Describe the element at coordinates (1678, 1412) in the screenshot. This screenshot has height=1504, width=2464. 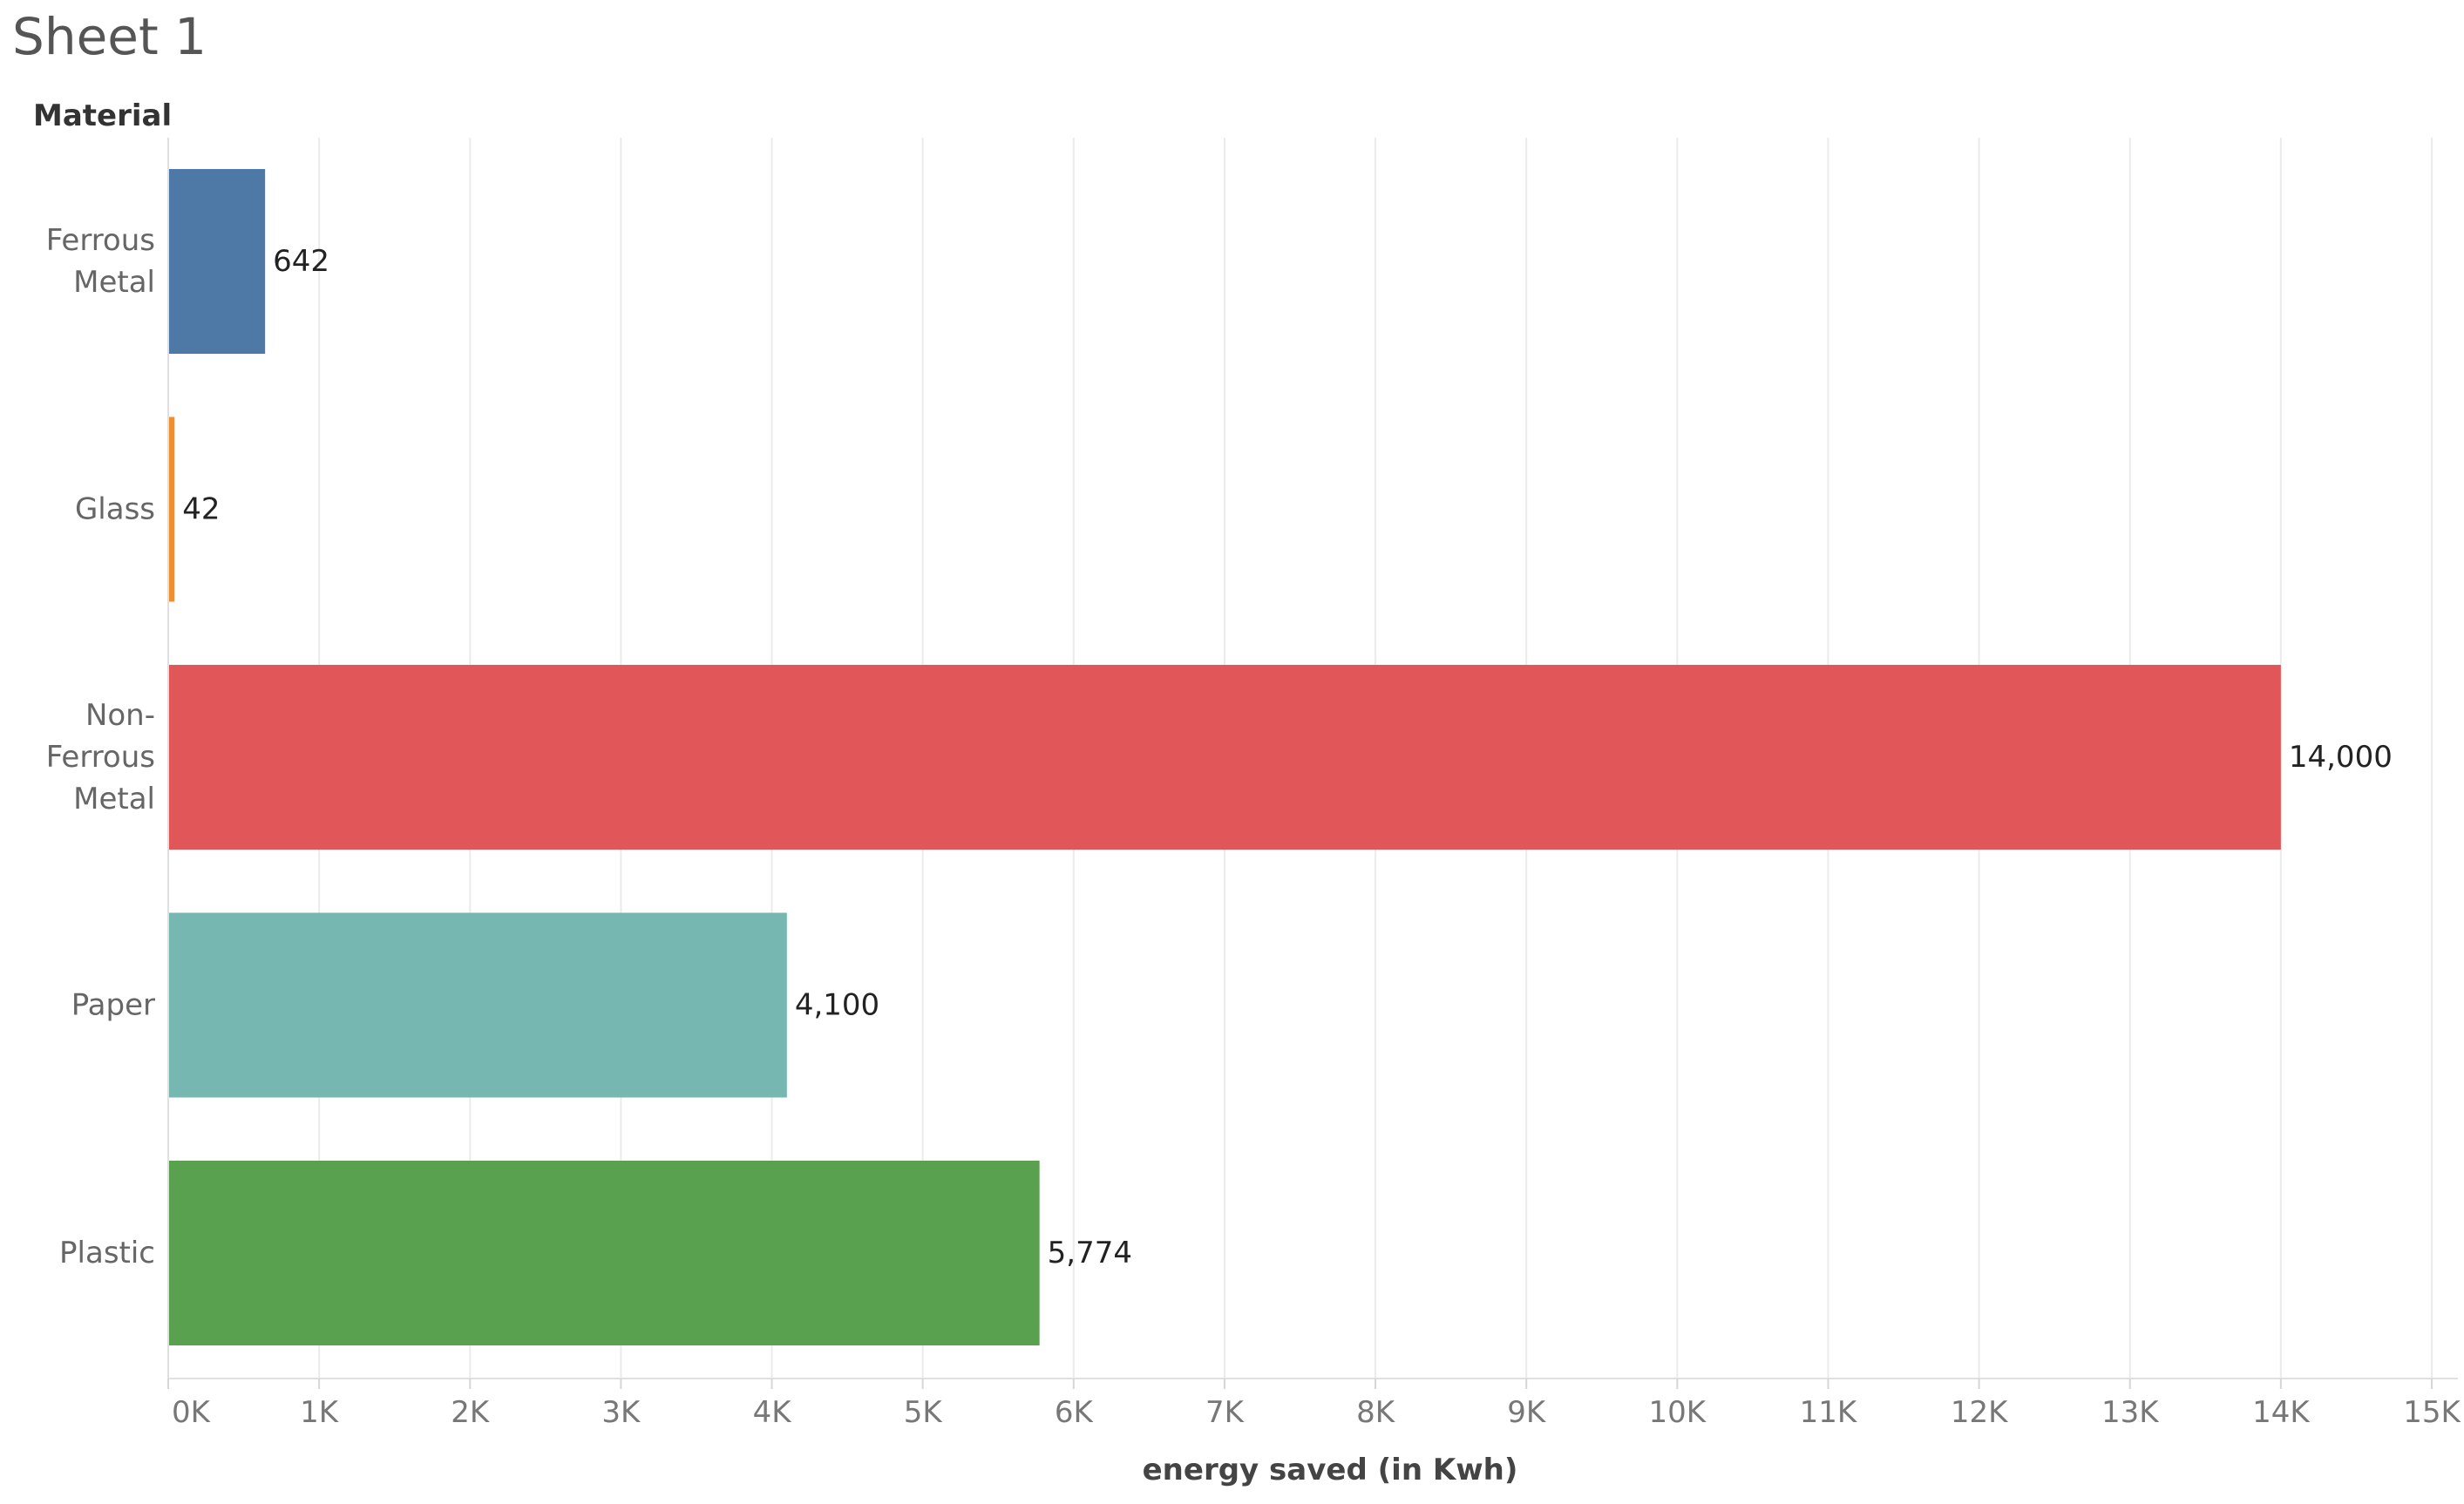
I see `x-tick-label: 10K` at that location.